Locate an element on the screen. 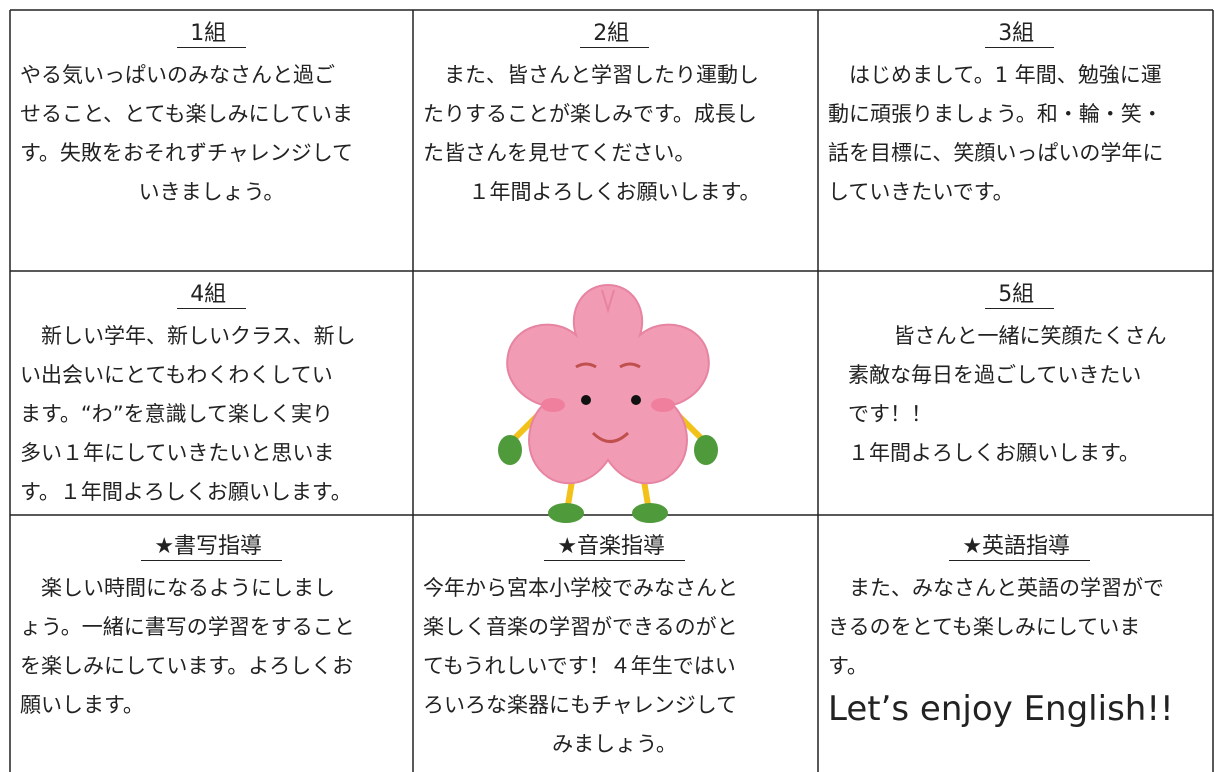 Image resolution: width=1215 pixels, height=772 pixels. cell-title-text: 4組 is located at coordinates (211, 295).